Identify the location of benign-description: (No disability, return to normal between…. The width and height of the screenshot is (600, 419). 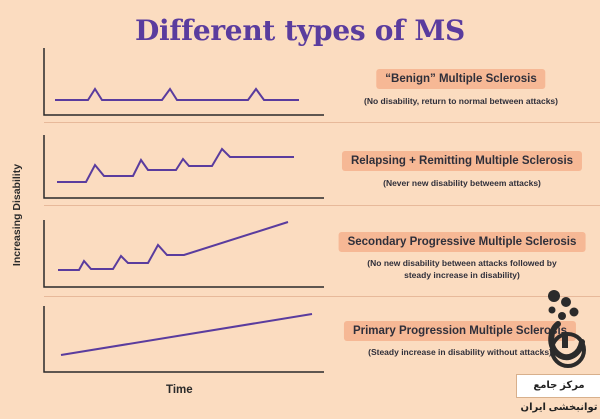
(461, 101).